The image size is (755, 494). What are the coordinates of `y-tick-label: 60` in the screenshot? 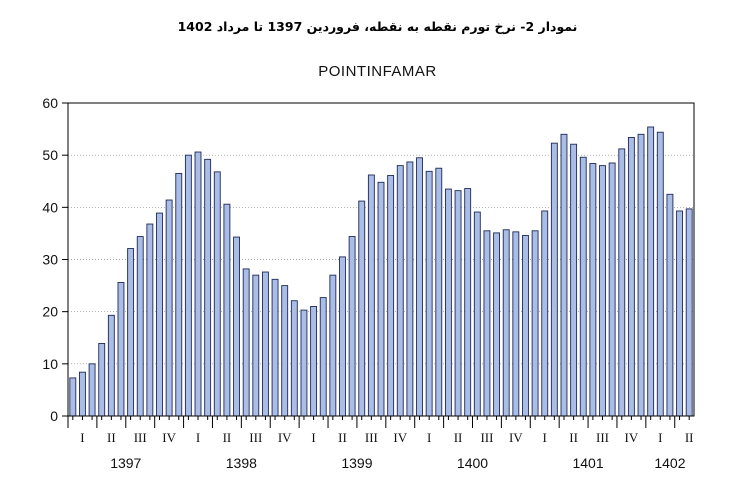 It's located at (50, 103).